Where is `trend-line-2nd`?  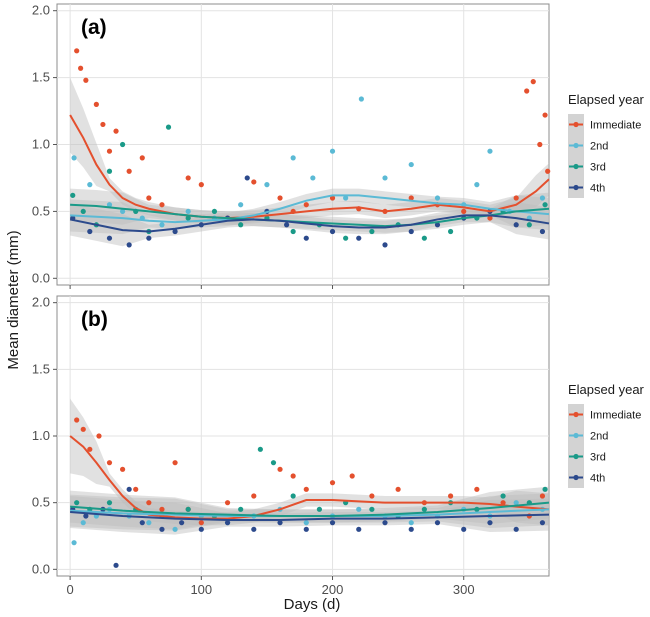
trend-line-2nd is located at coordinates (310, 209).